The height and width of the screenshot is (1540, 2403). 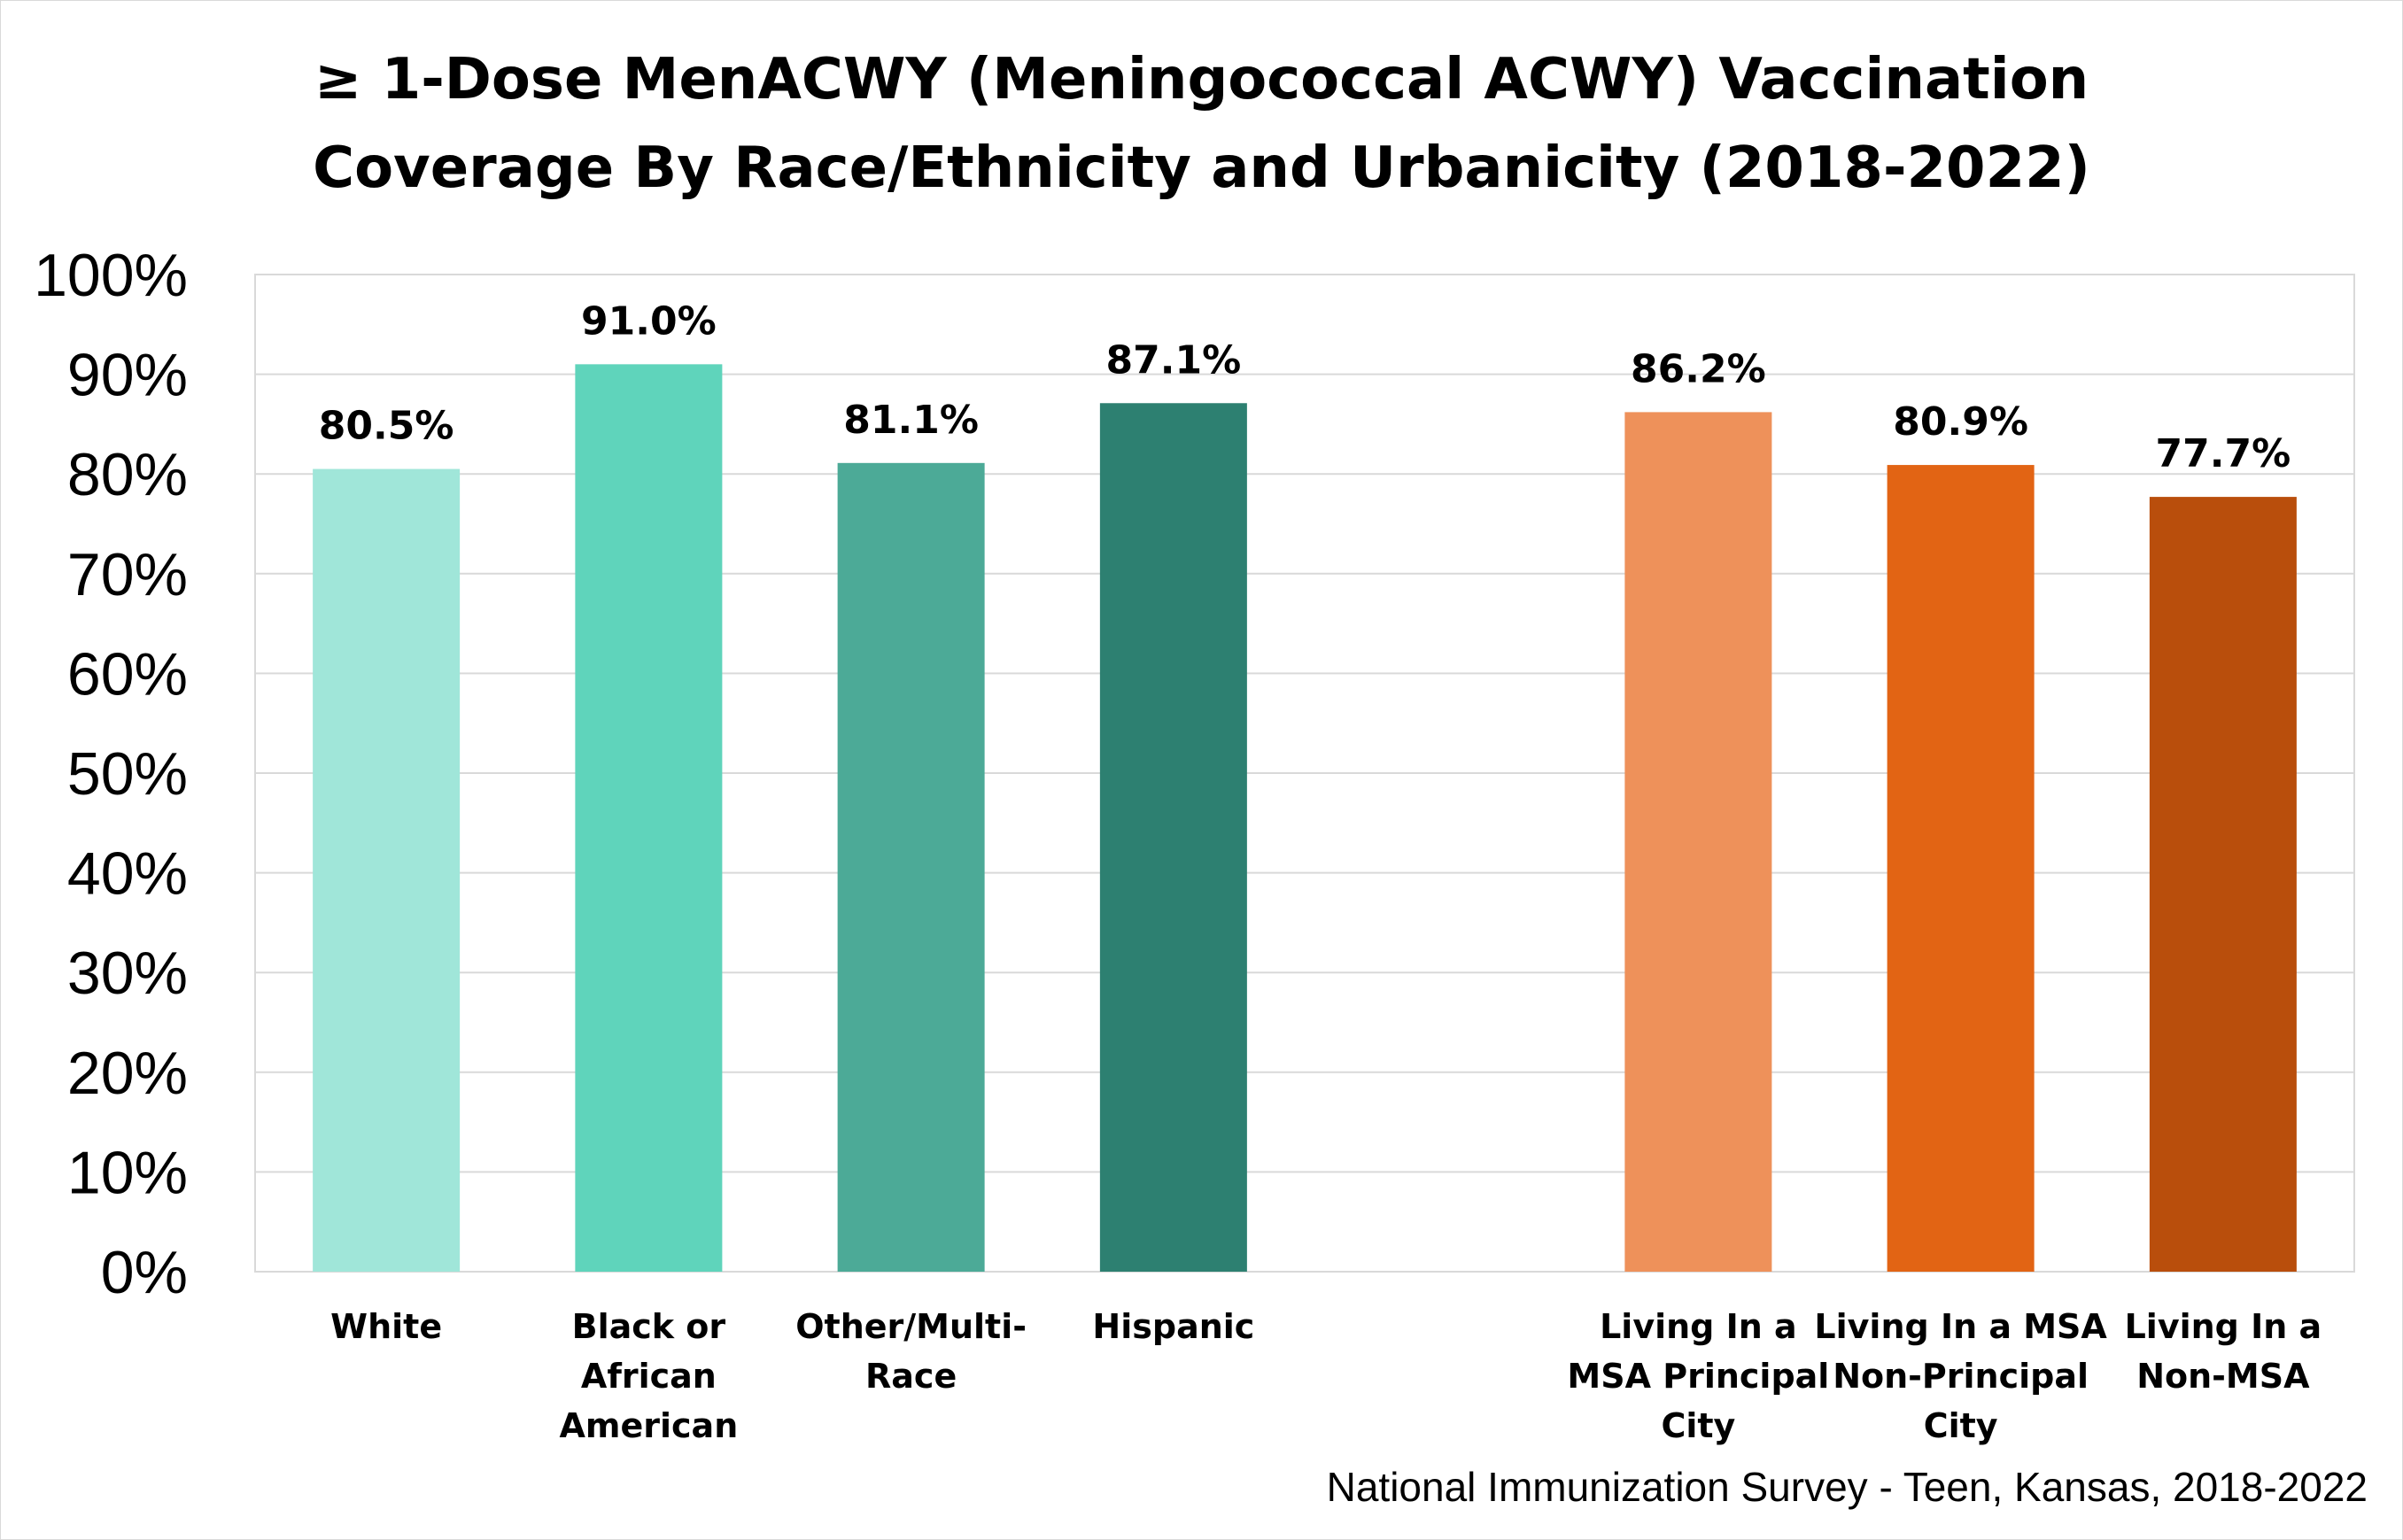 I want to click on x-tick-label: Non-Principal, so click(x=1961, y=1376).